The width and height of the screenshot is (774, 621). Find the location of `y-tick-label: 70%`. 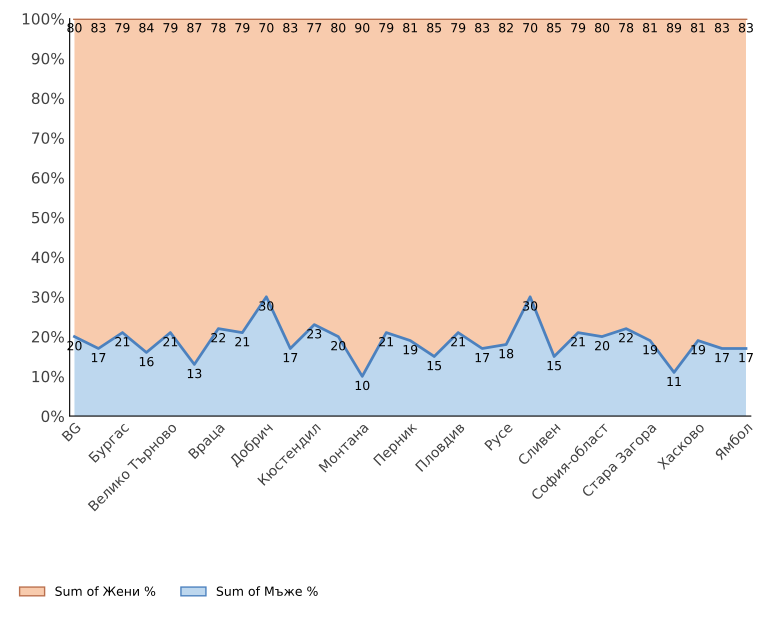

y-tick-label: 70% is located at coordinates (48, 138).